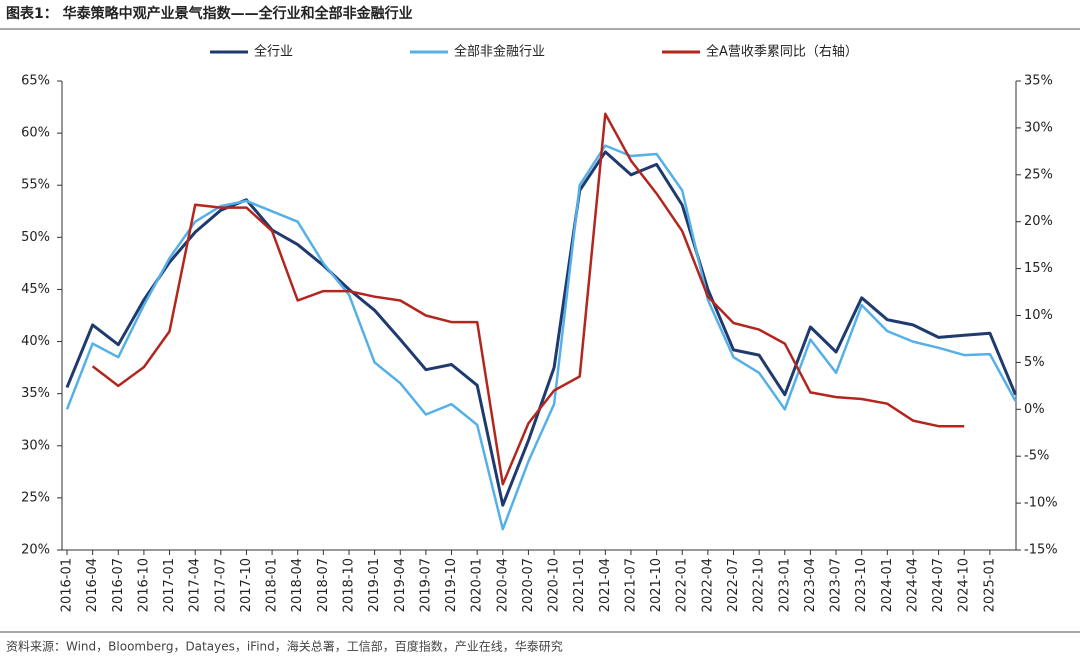 The width and height of the screenshot is (1080, 666). Describe the element at coordinates (220, 585) in the screenshot. I see `x-tick-label: 2017-07` at that location.